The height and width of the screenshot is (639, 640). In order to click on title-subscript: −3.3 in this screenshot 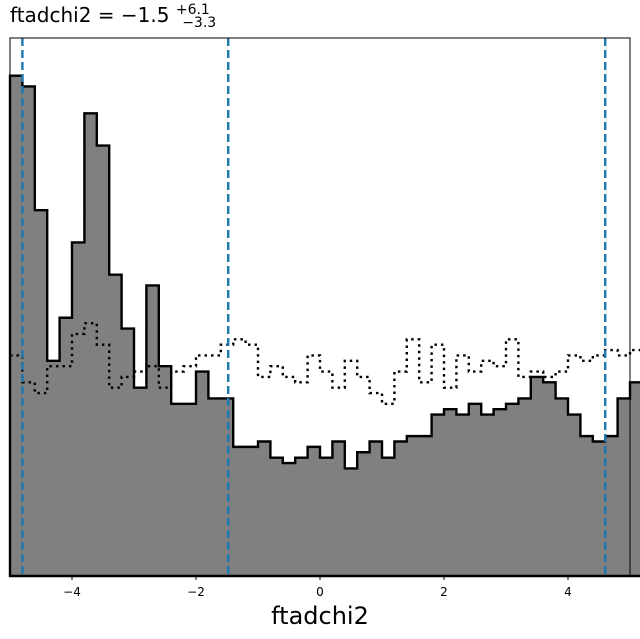, I will do `click(199, 23)`.